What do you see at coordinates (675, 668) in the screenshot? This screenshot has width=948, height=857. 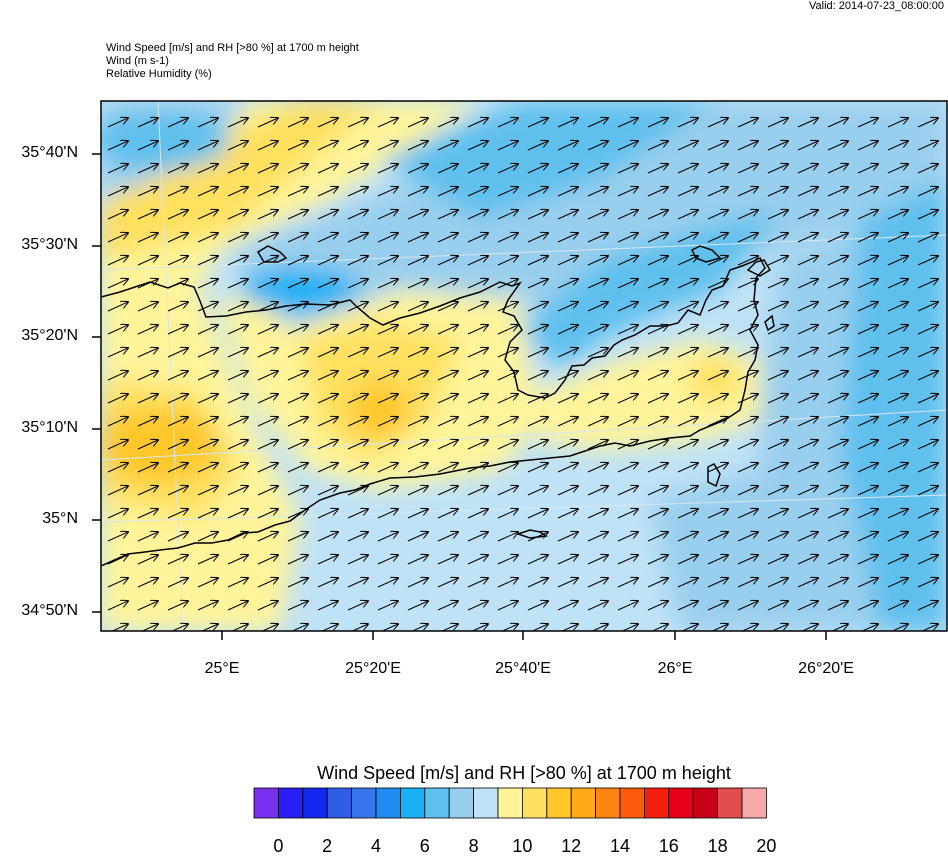 I see `lon-label-26: 26°E` at bounding box center [675, 668].